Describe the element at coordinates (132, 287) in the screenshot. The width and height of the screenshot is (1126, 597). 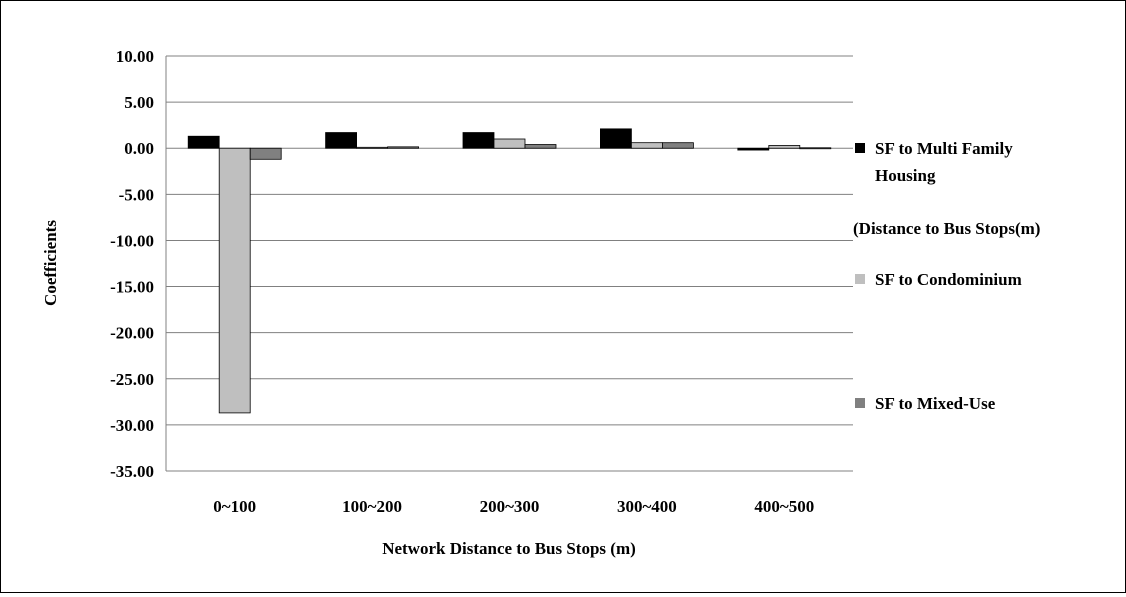
I see `y-tick-label: -15.00` at that location.